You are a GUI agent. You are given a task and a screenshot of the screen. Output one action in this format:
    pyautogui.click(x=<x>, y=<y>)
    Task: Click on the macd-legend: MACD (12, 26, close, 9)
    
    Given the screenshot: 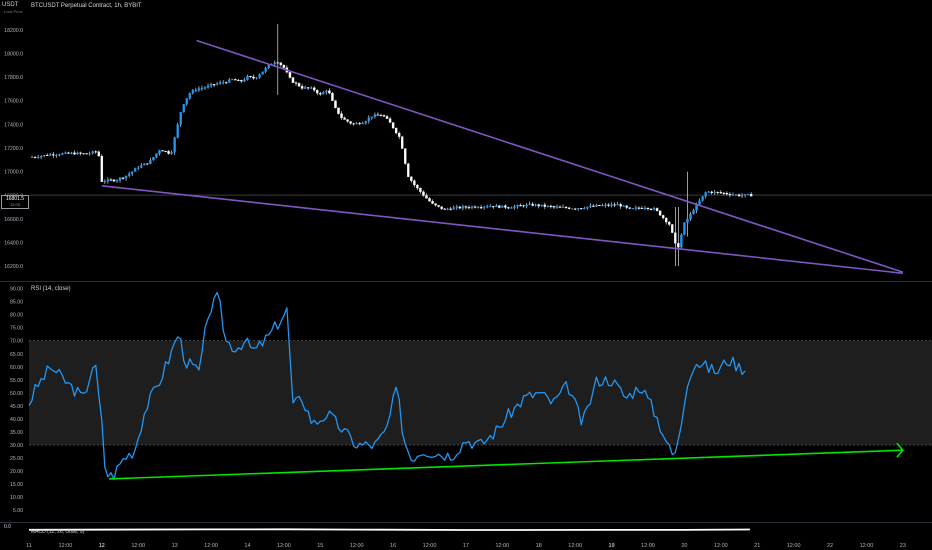 What is the action you would take?
    pyautogui.click(x=58, y=532)
    